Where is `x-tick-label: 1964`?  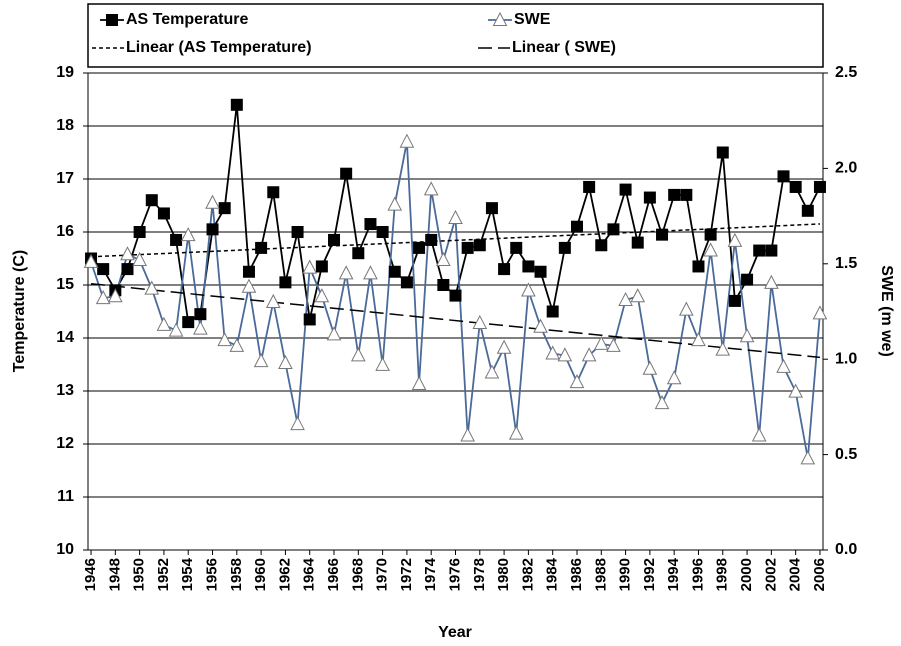
x-tick-label: 1964 is located at coordinates (309, 574).